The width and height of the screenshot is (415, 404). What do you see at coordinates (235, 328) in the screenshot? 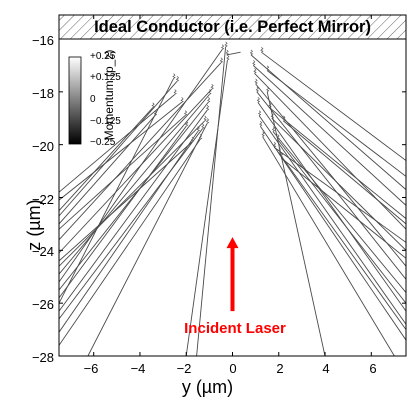
I see `incident-laser-label: Incident Laser` at bounding box center [235, 328].